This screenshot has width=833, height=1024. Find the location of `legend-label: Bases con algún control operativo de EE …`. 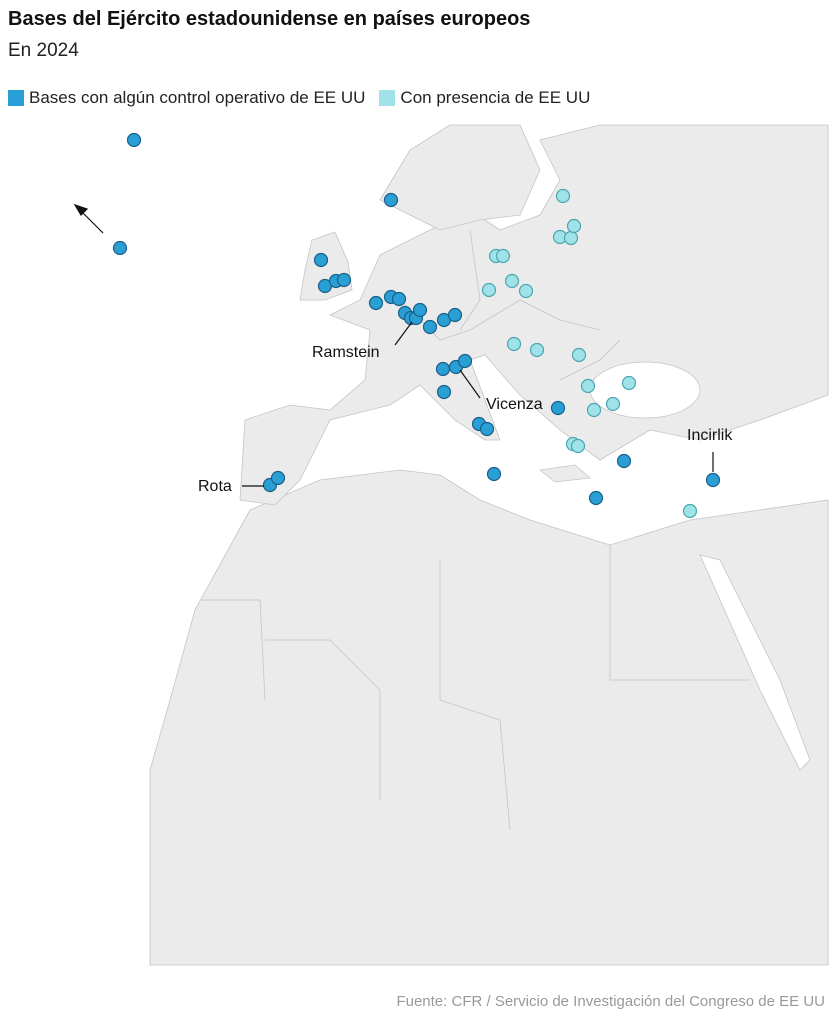

legend-label: Bases con algún control operativo de EE … is located at coordinates (197, 97).